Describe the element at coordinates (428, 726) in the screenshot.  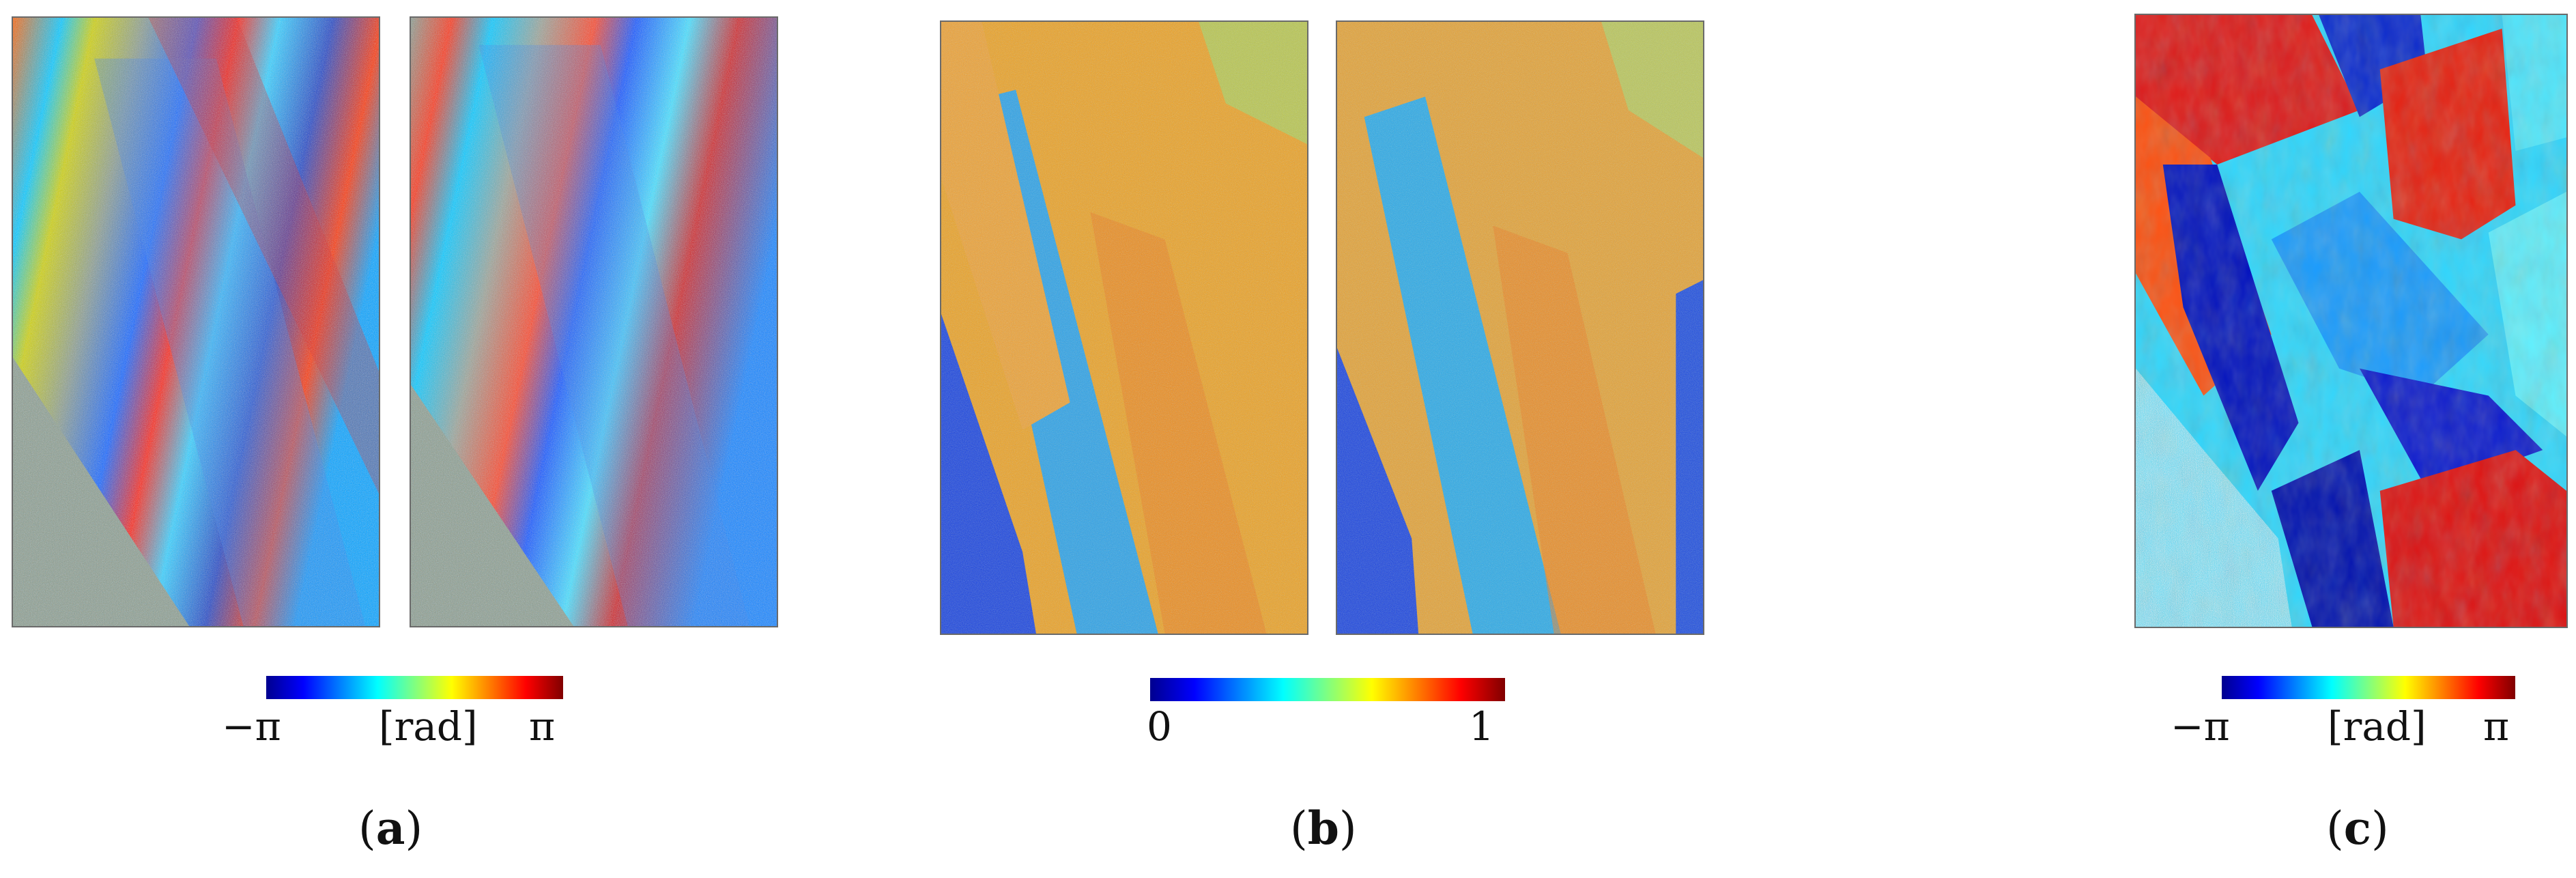
I see `colorbar-a-unit-label: [rad]` at that location.